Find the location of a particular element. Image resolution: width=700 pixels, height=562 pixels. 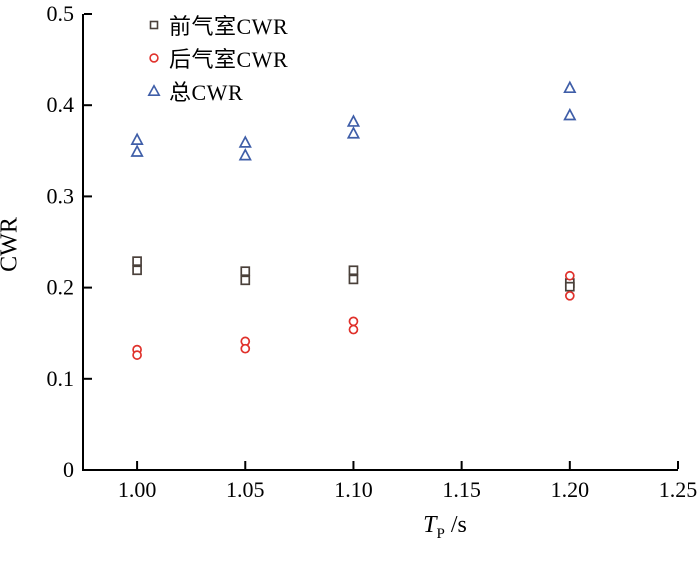

circle-marker-shape is located at coordinates (154, 57).